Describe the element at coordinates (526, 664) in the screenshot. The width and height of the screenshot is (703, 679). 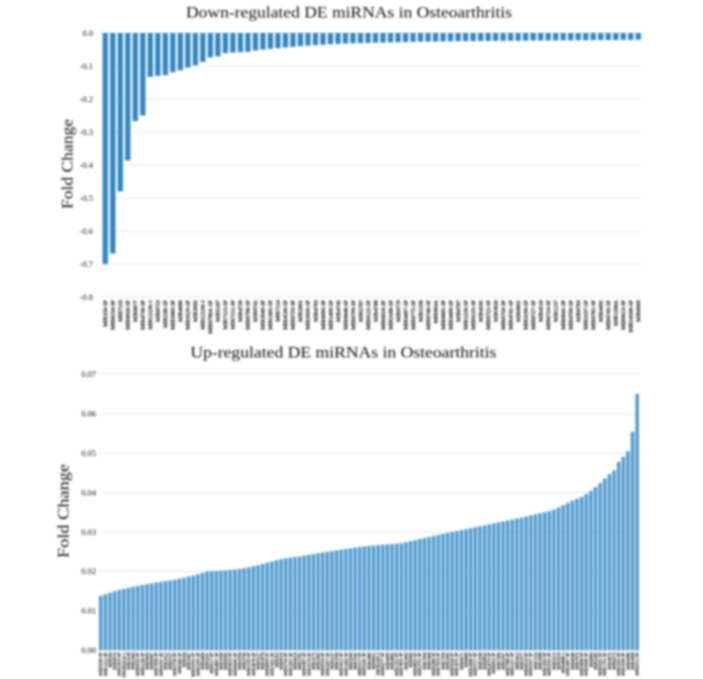
I see `svg-text: MIR4014-5P` at that location.